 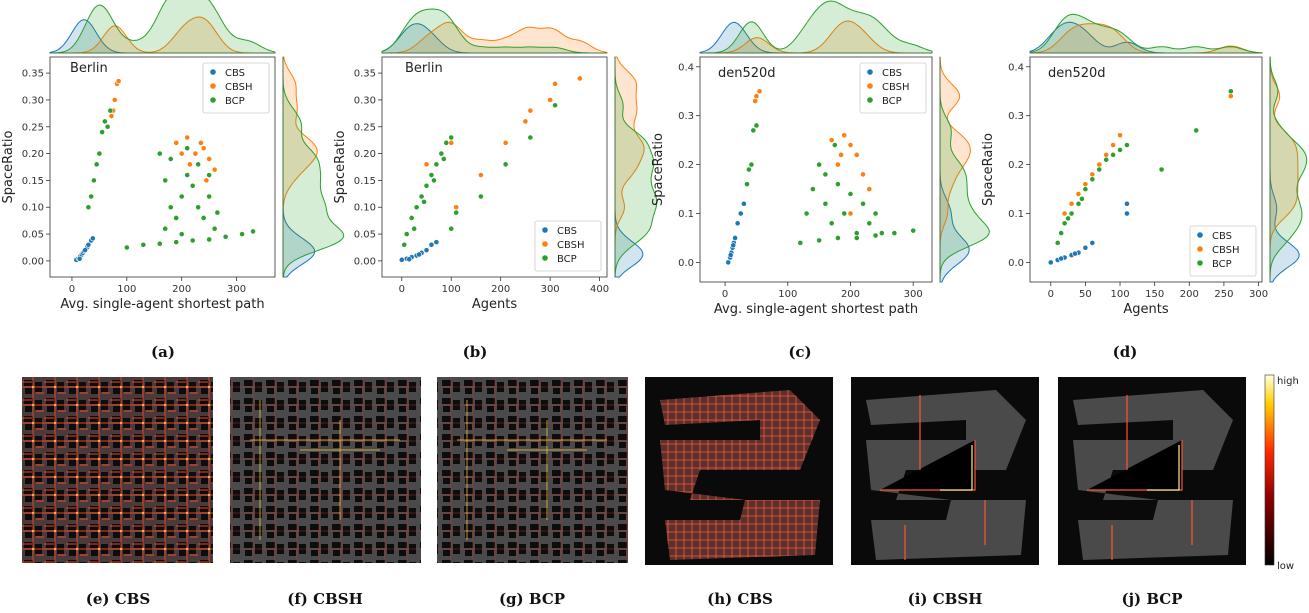 What do you see at coordinates (799, 352) in the screenshot?
I see `caption-c: (c)` at bounding box center [799, 352].